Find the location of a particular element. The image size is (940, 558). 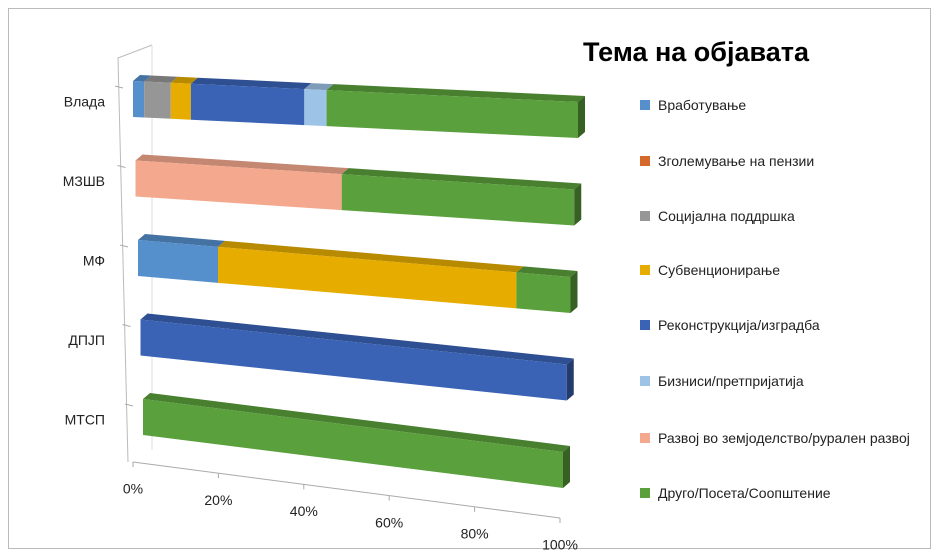

x-tick-label: 60% is located at coordinates (389, 522).